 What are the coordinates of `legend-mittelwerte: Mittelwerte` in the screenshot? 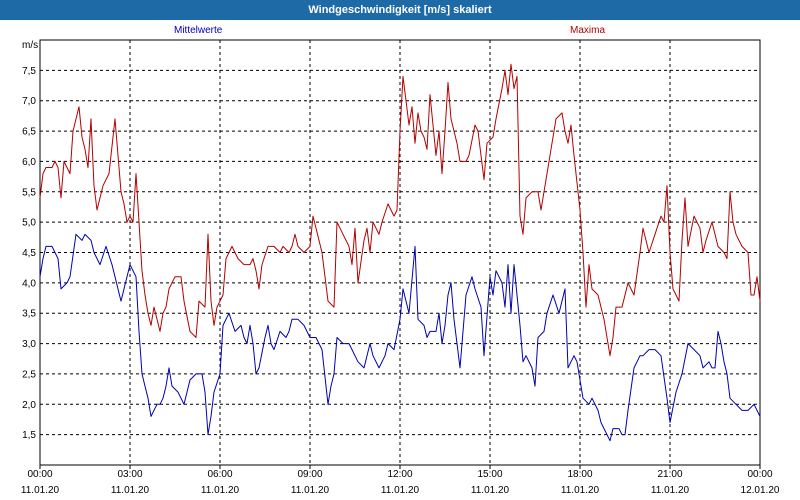 It's located at (198, 30).